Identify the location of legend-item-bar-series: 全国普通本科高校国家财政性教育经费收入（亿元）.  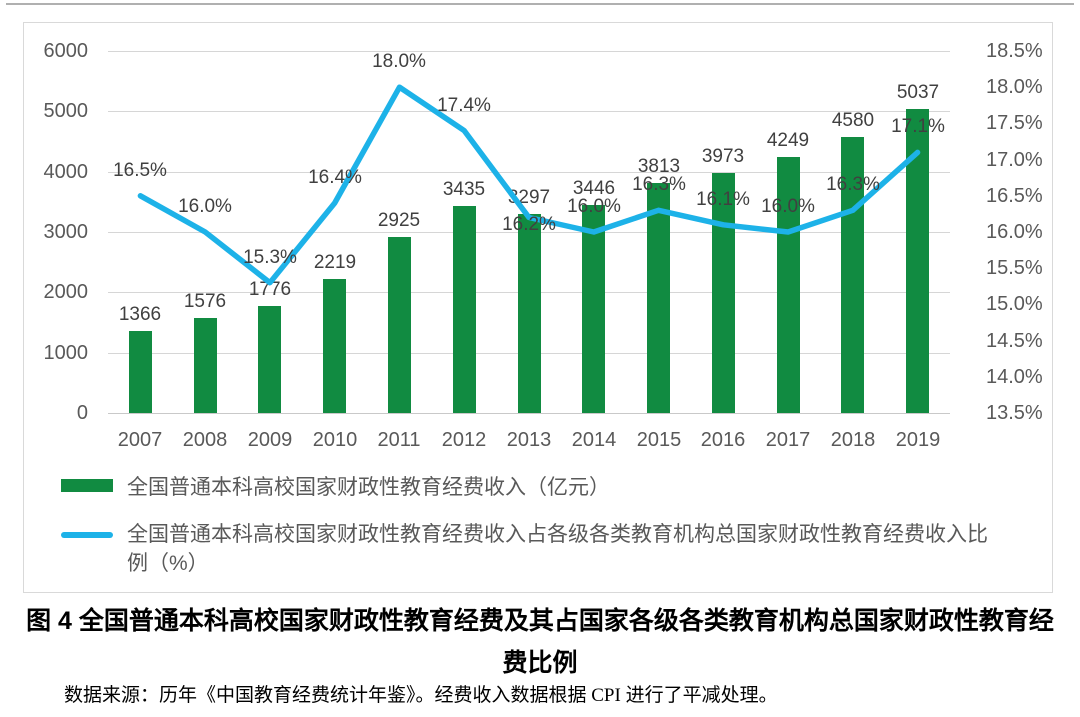
(335, 487).